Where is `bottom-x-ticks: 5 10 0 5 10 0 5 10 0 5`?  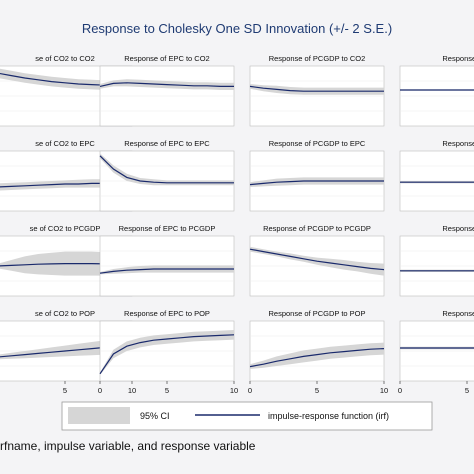
bottom-x-ticks: 5 10 0 5 10 0 5 10 0 5 is located at coordinates (266, 388).